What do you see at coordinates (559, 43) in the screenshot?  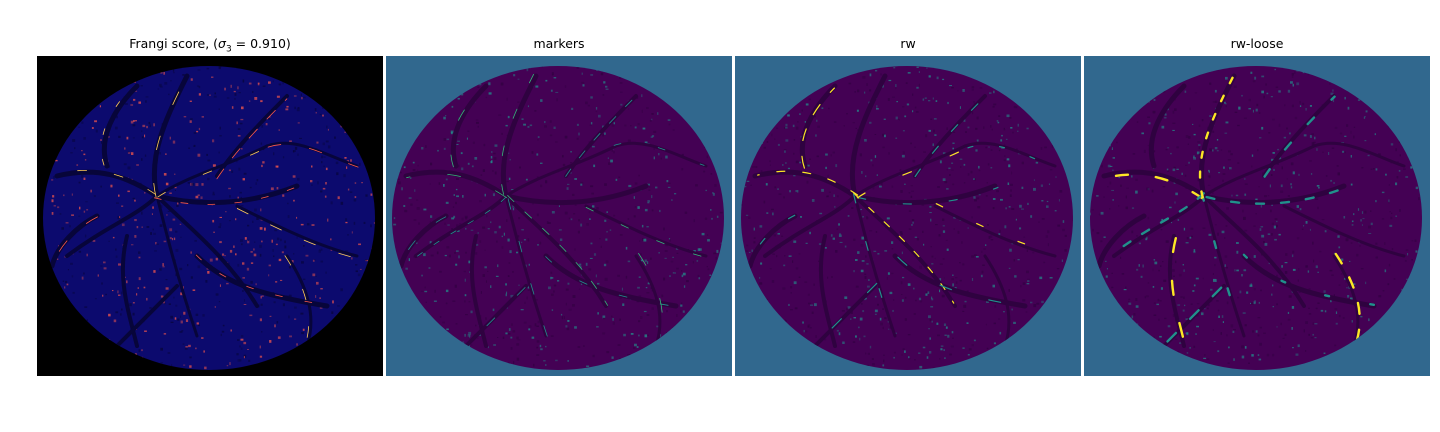 I see `panel-title-markers: markers` at bounding box center [559, 43].